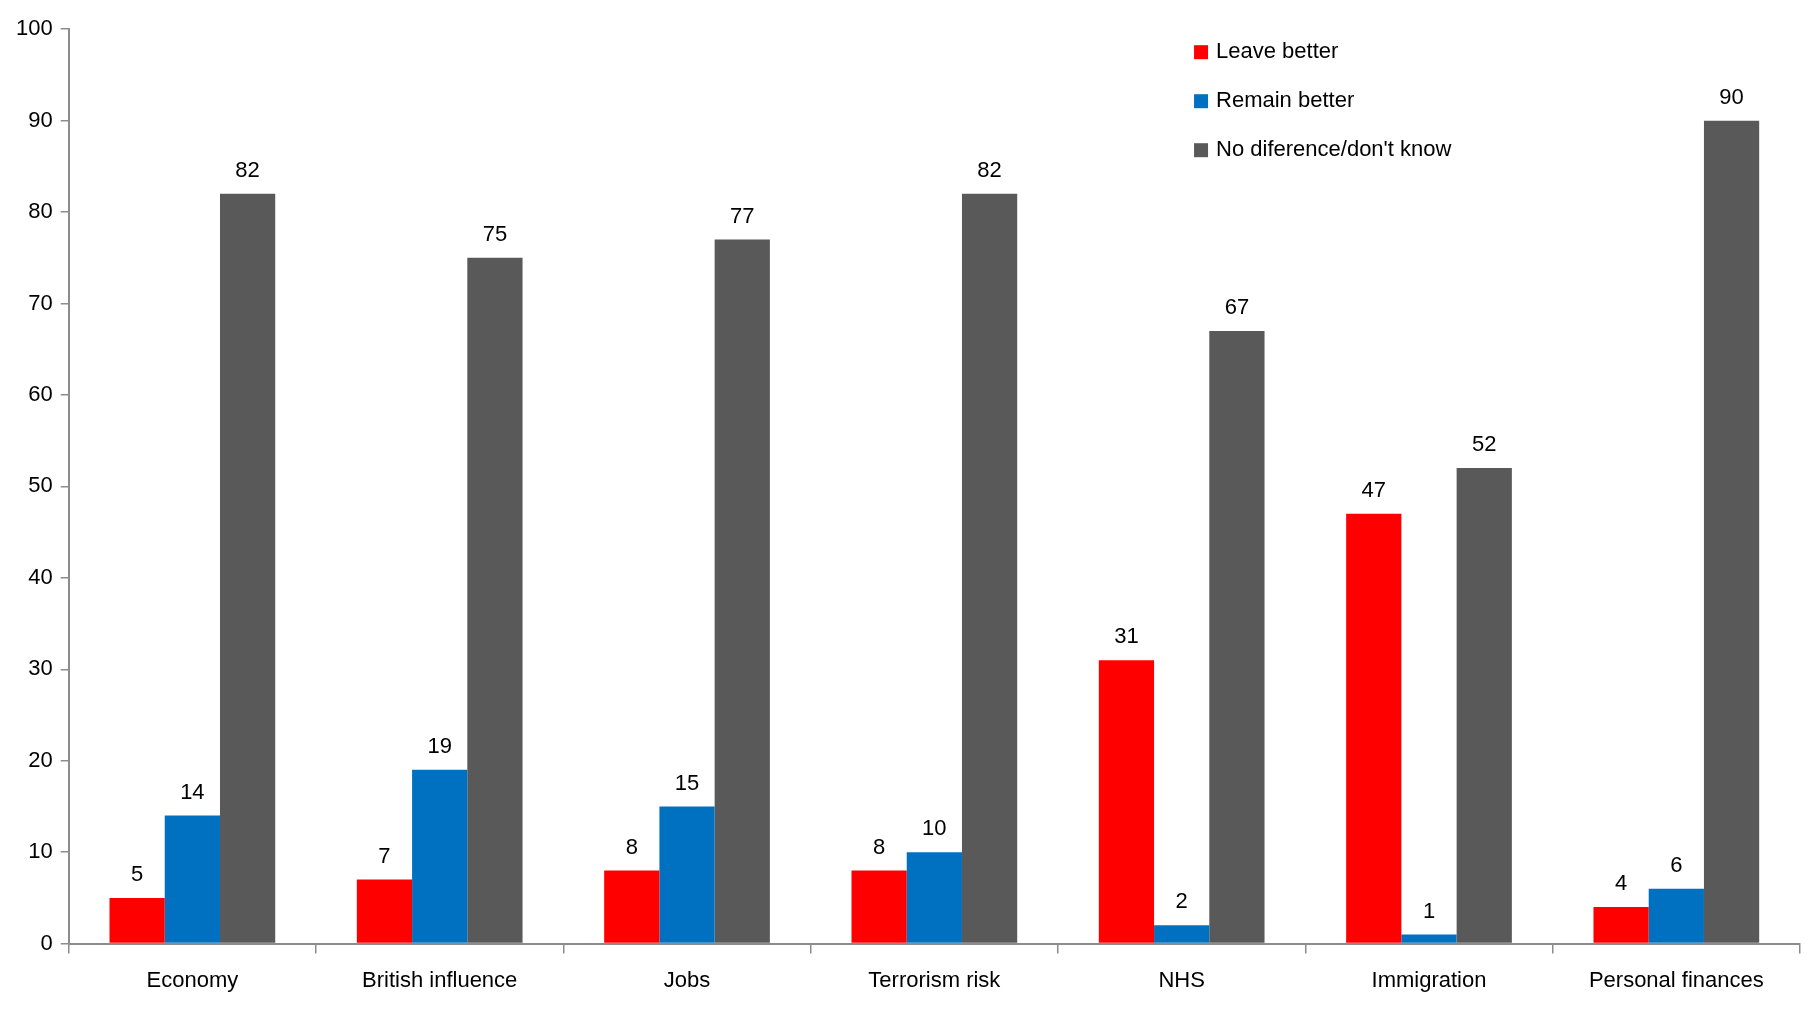  I want to click on x-tick-label: Economy, so click(192, 979).